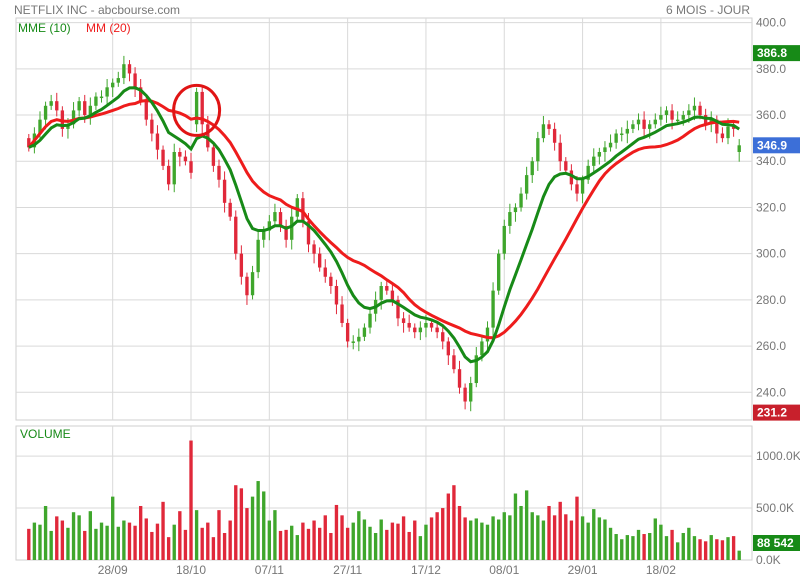  What do you see at coordinates (771, 300) in the screenshot?
I see `price-tick-label: 280.0` at bounding box center [771, 300].